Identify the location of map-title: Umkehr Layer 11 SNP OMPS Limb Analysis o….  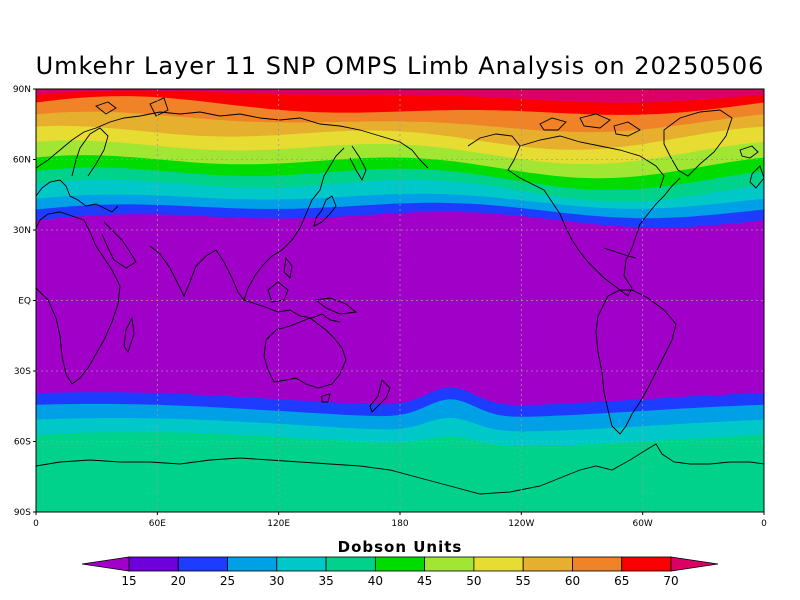
(400, 66).